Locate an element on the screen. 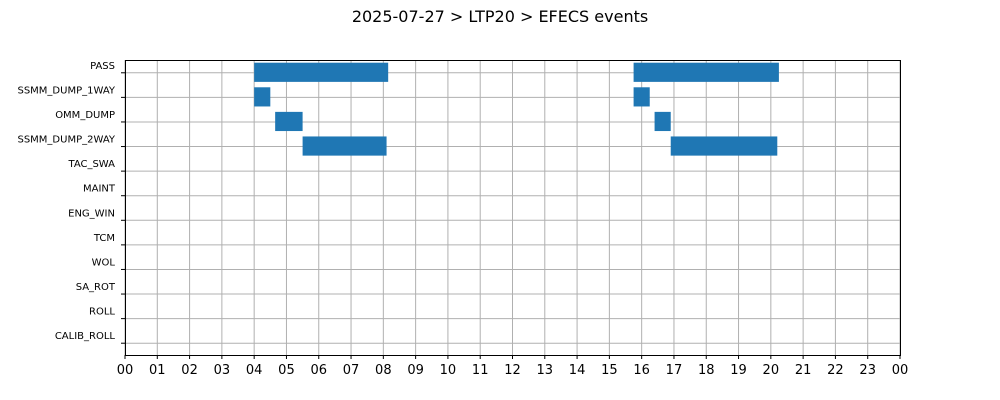  y-tick-label: OMM_DUMP is located at coordinates (85, 115).